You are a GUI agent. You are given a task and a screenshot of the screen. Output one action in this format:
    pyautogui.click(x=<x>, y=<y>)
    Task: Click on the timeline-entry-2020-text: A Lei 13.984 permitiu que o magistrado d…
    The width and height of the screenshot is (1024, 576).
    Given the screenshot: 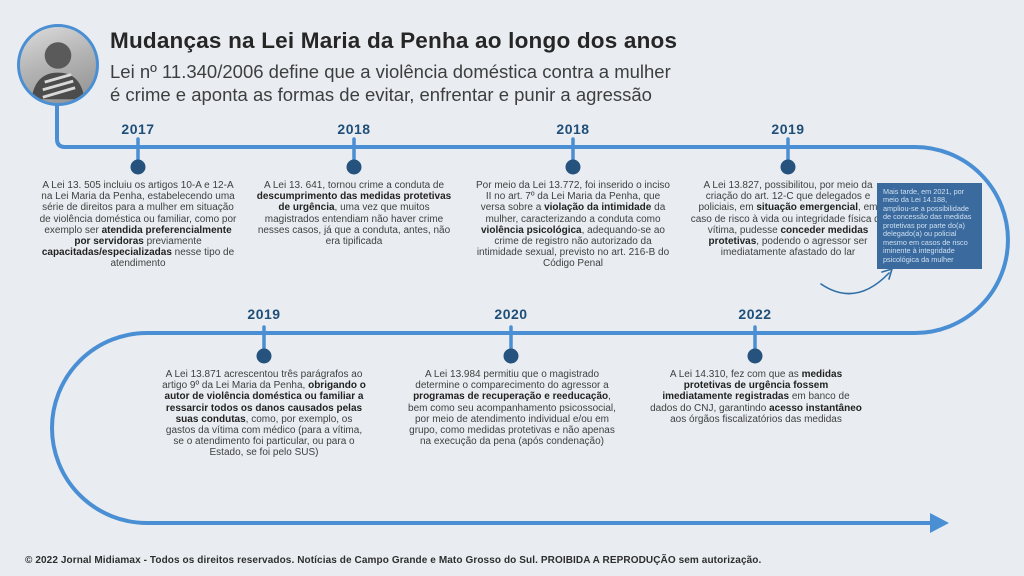 What is the action you would take?
    pyautogui.click(x=512, y=408)
    